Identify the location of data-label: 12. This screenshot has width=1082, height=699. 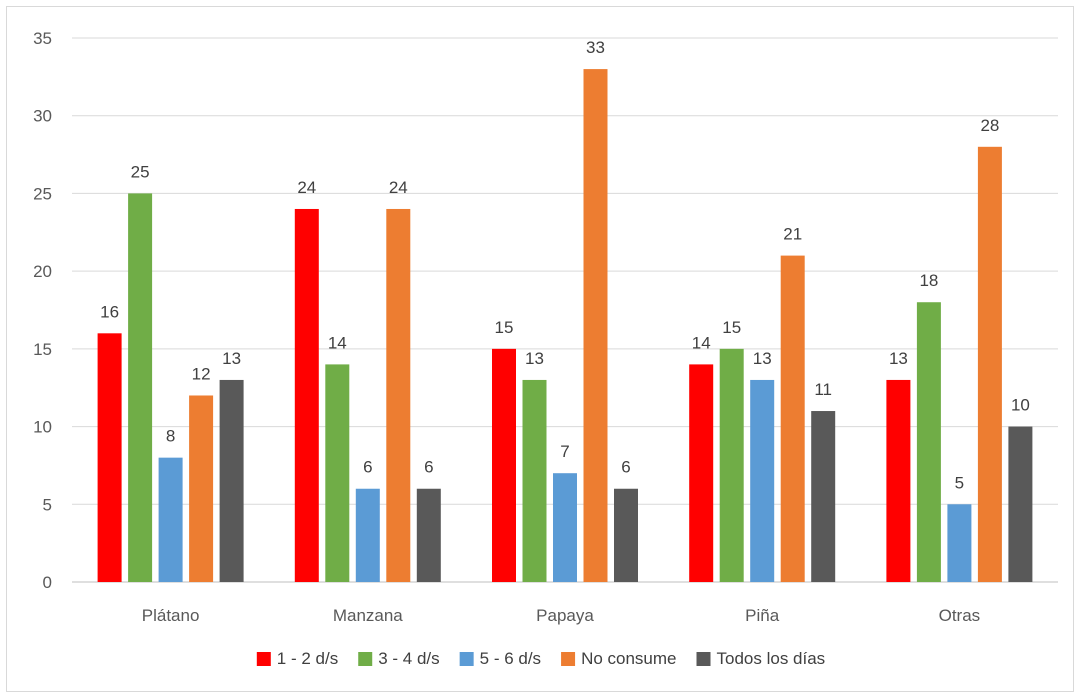
(201, 373).